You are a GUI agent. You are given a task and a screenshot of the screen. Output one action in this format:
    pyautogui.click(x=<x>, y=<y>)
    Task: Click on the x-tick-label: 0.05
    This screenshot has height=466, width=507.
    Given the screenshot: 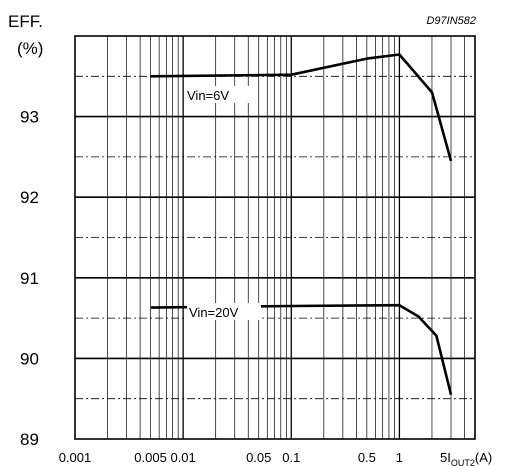 What is the action you would take?
    pyautogui.click(x=258, y=457)
    